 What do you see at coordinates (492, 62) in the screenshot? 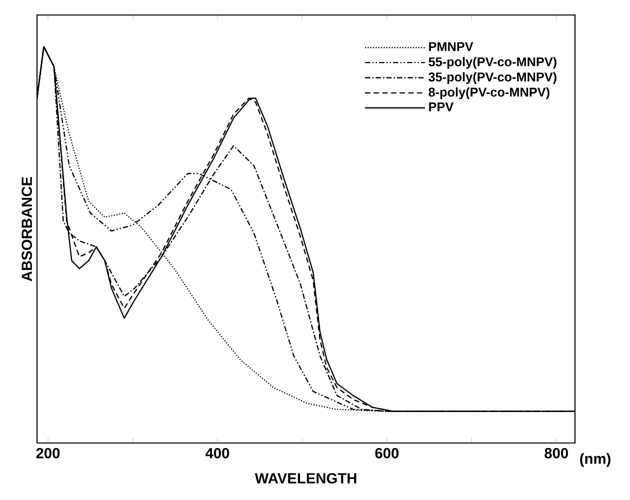
I see `legend-label: 55-poly(PV-co-MNPV)` at bounding box center [492, 62].